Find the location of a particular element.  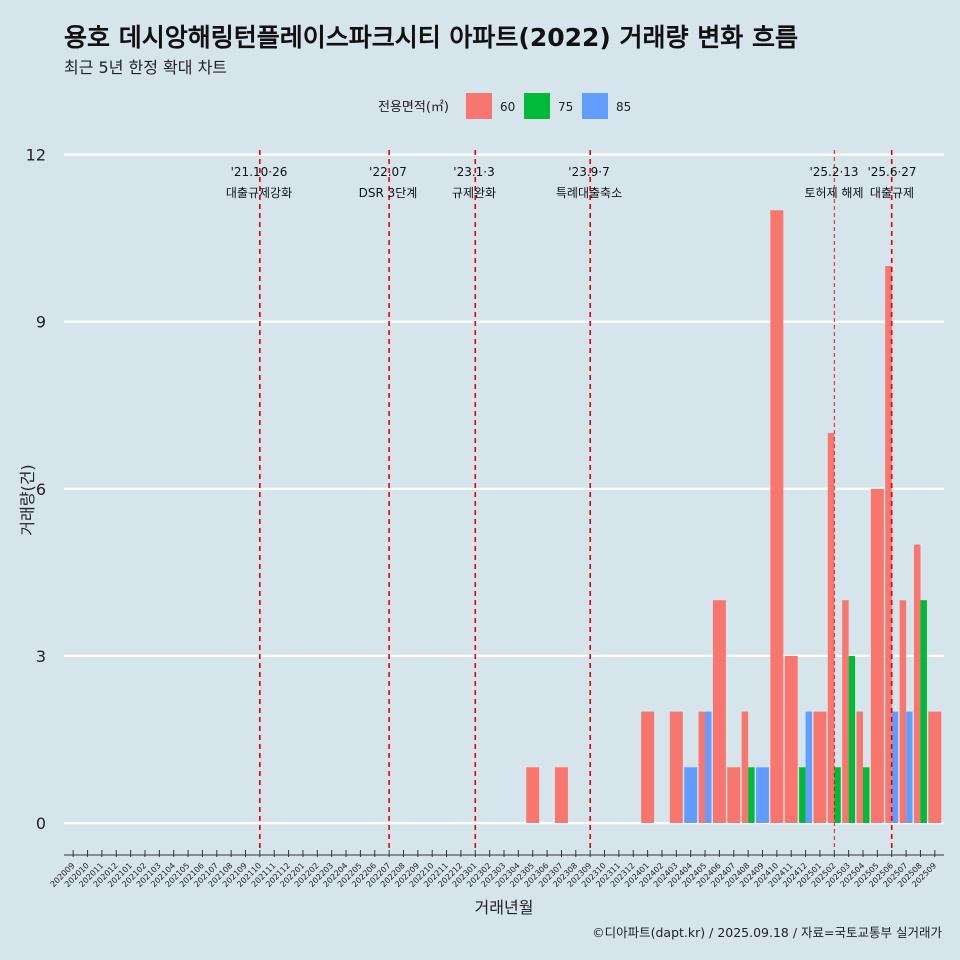

event-label-202110: 대출규제강화 is located at coordinates (259, 193).